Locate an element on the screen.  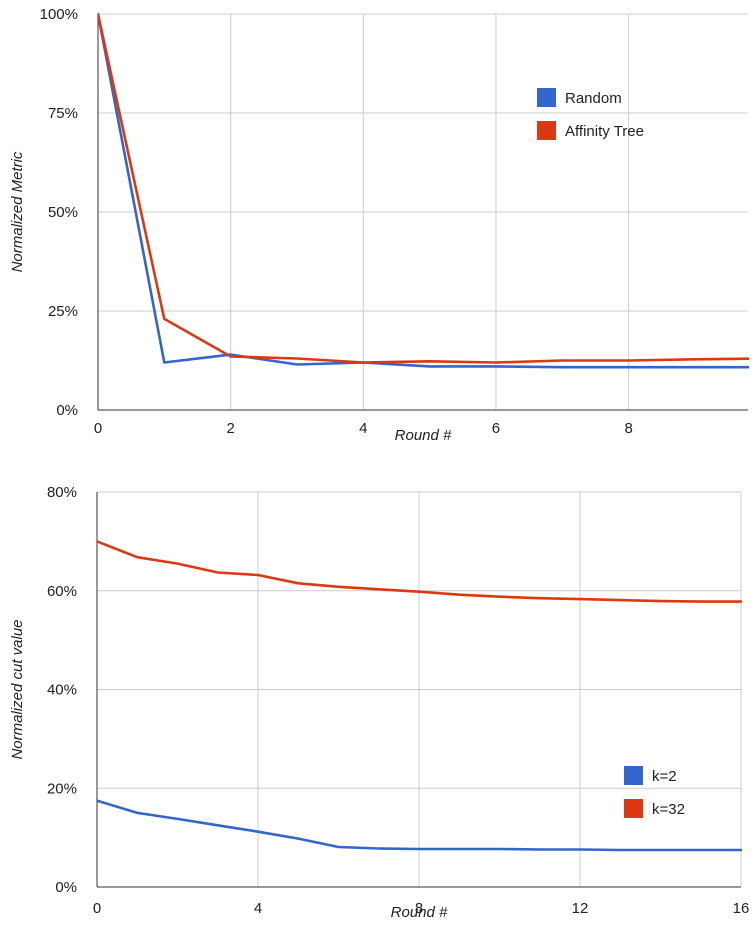
legend-label: Affinity Tree is located at coordinates (604, 131).